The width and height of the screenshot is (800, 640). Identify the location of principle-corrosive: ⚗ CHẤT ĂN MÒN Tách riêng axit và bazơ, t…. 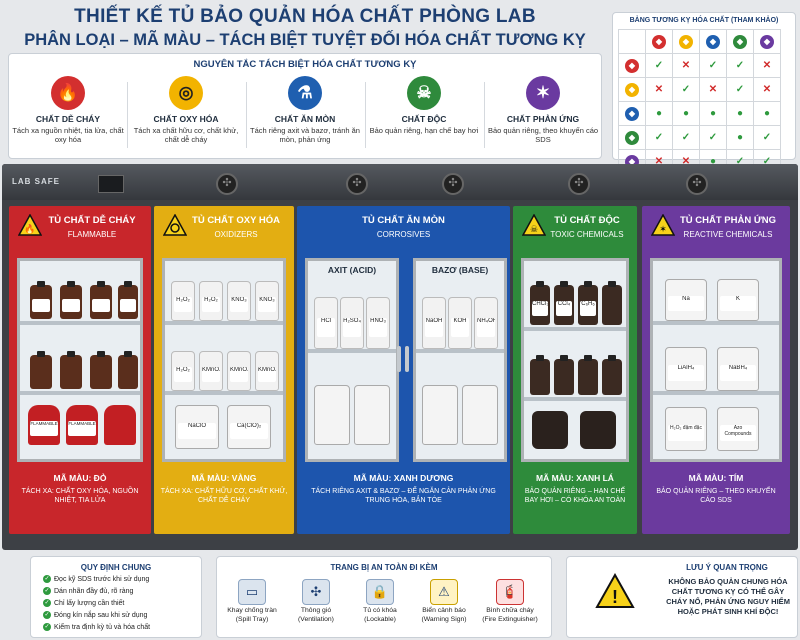
(305, 115).